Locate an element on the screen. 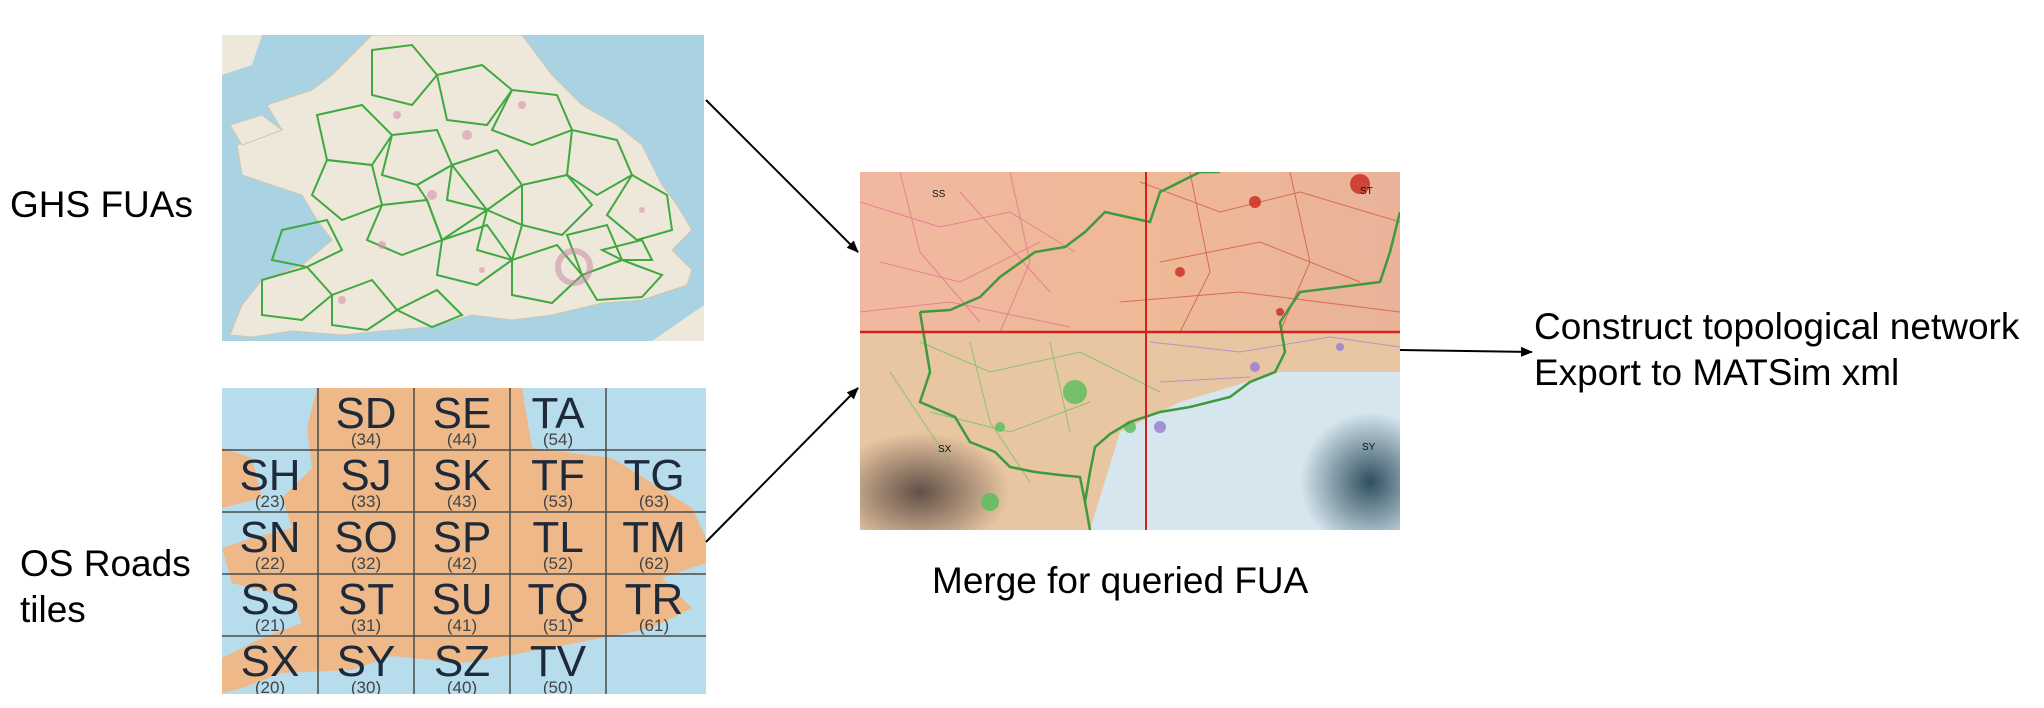 The height and width of the screenshot is (708, 2044). fua-outlines is located at coordinates (467, 187).